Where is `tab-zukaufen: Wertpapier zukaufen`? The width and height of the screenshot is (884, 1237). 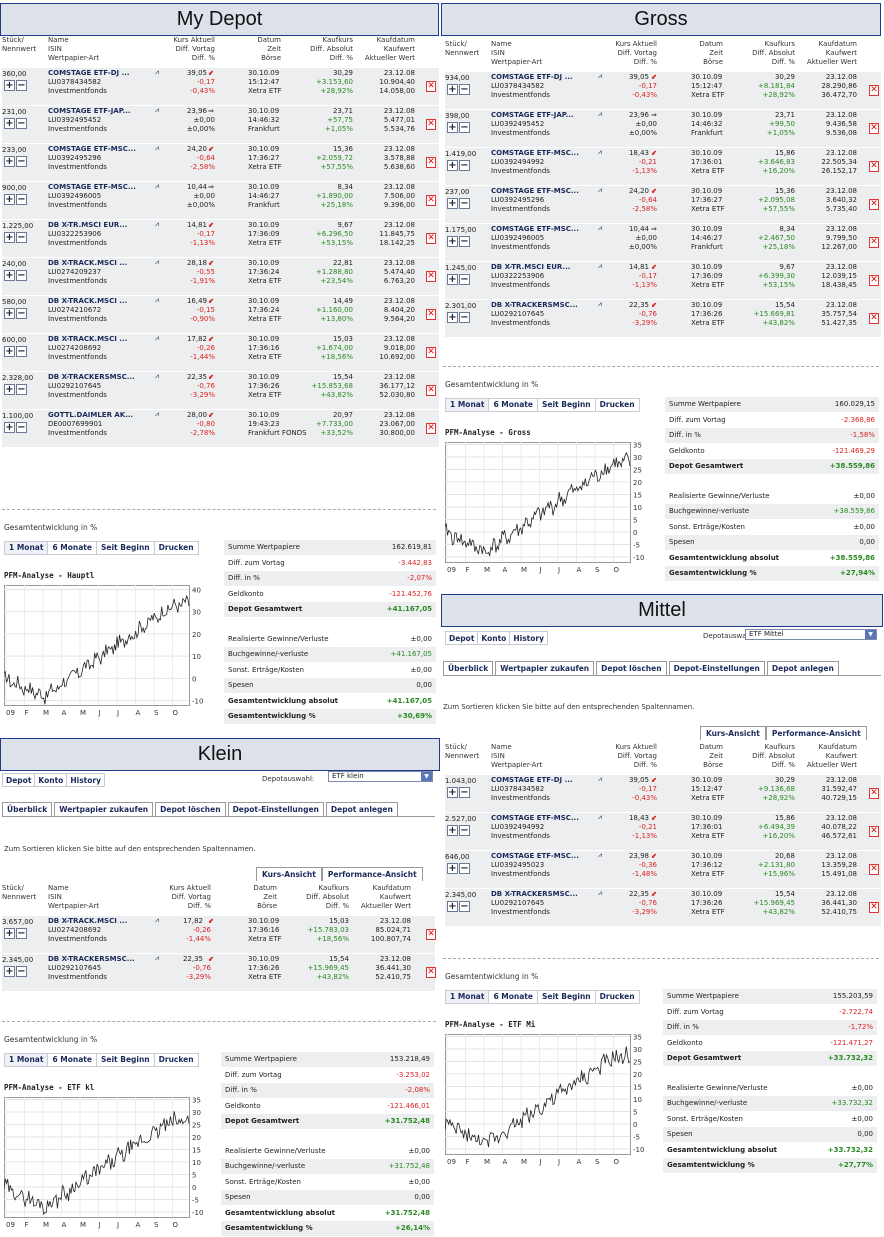
tab-zukaufen: Wertpapier zukaufen is located at coordinates (545, 668).